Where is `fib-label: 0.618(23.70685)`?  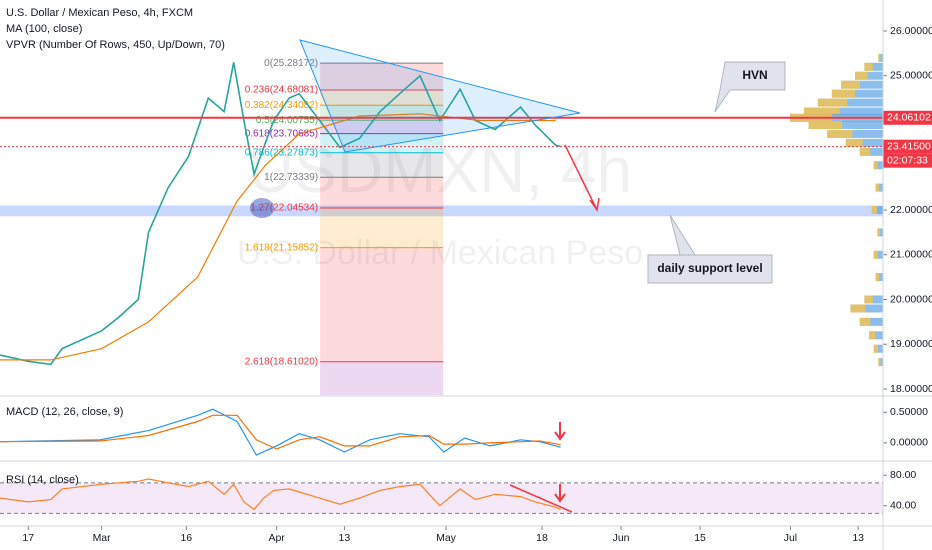 fib-label: 0.618(23.70685) is located at coordinates (281, 133).